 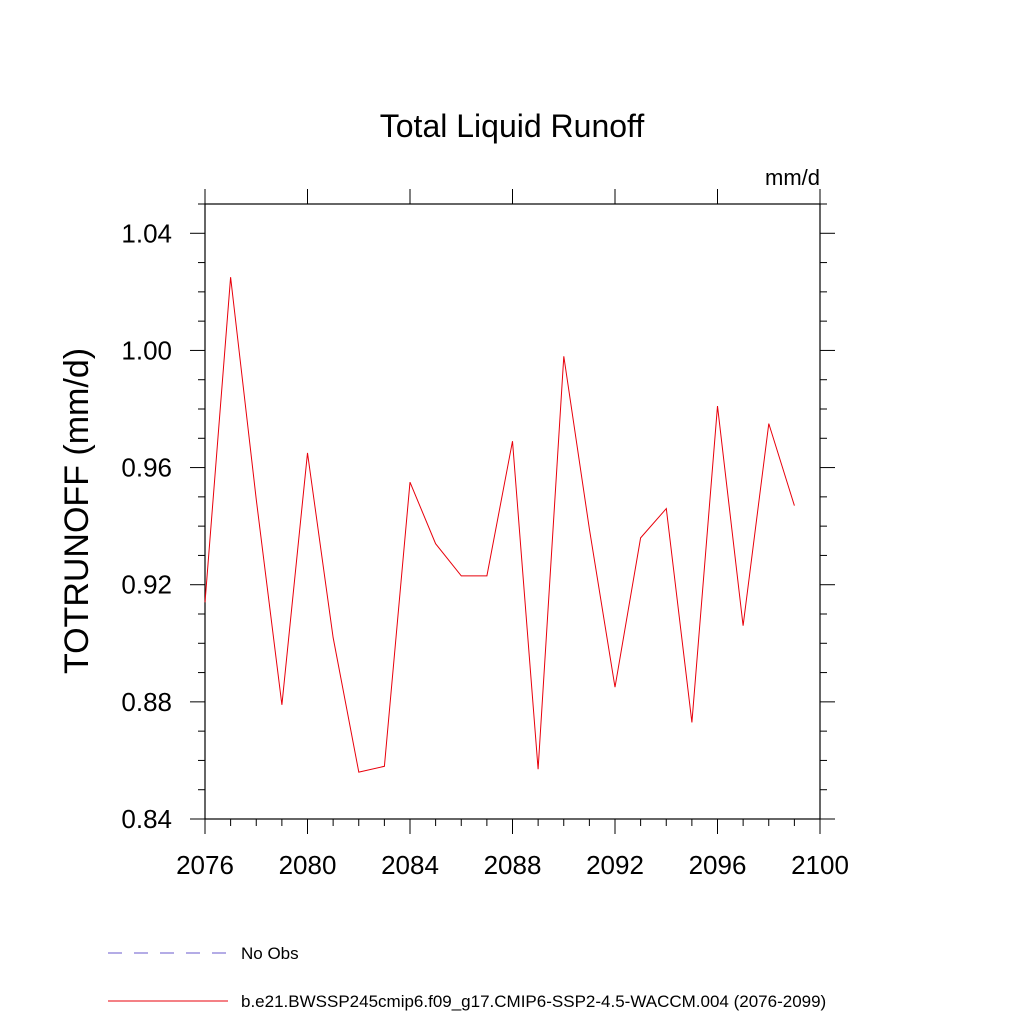 What do you see at coordinates (146, 702) in the screenshot?
I see `y-tick-label: 0.88` at bounding box center [146, 702].